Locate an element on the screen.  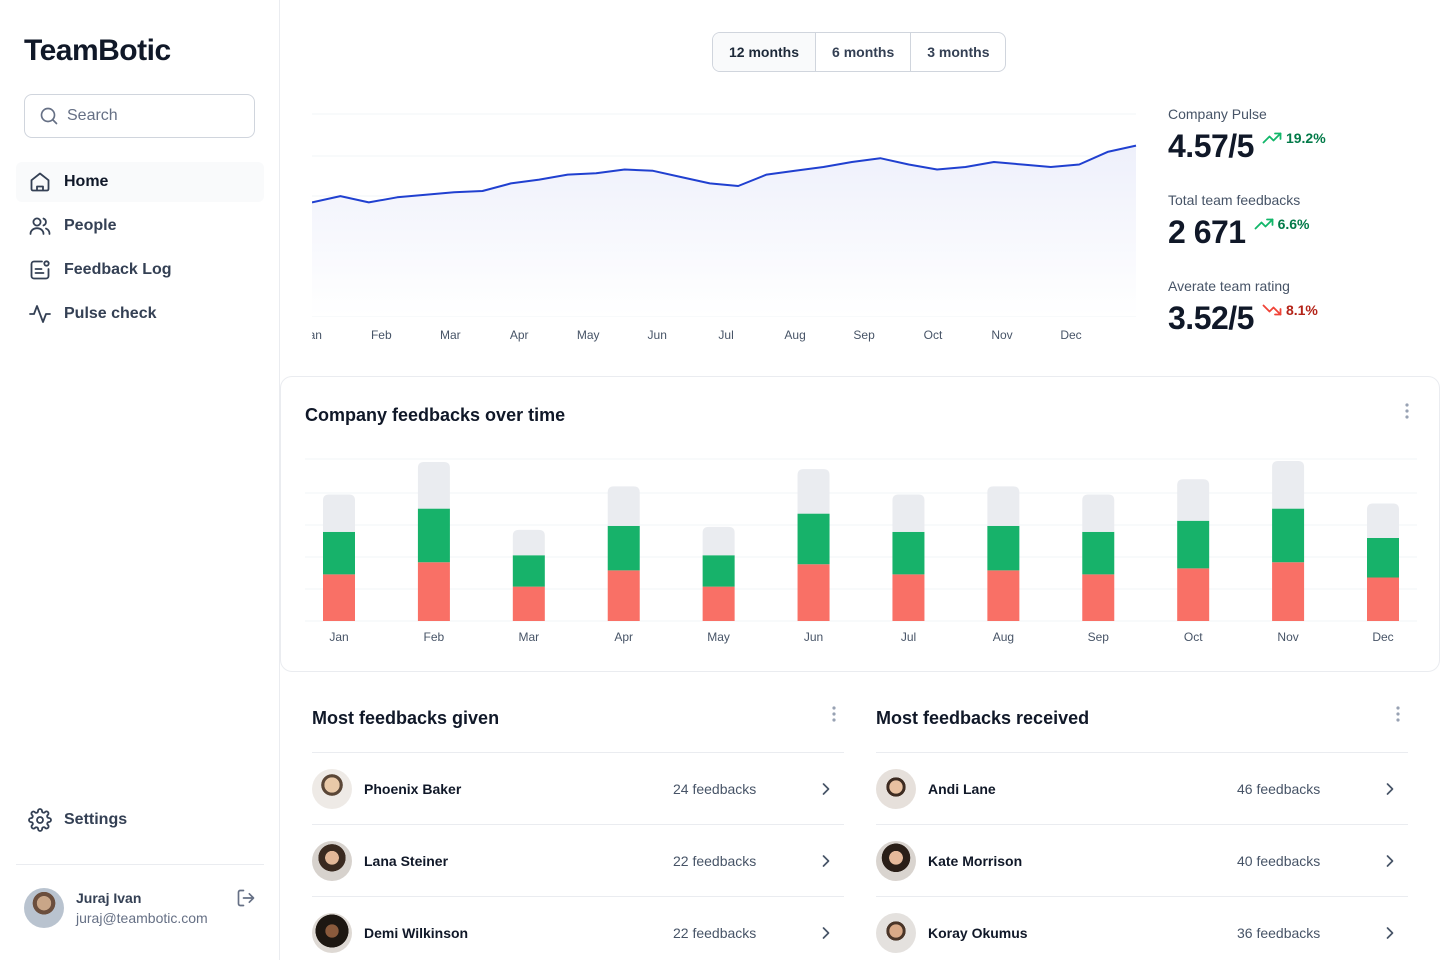
main-nav: Home People Feedback Log Pulse check is located at coordinates (140, 250).